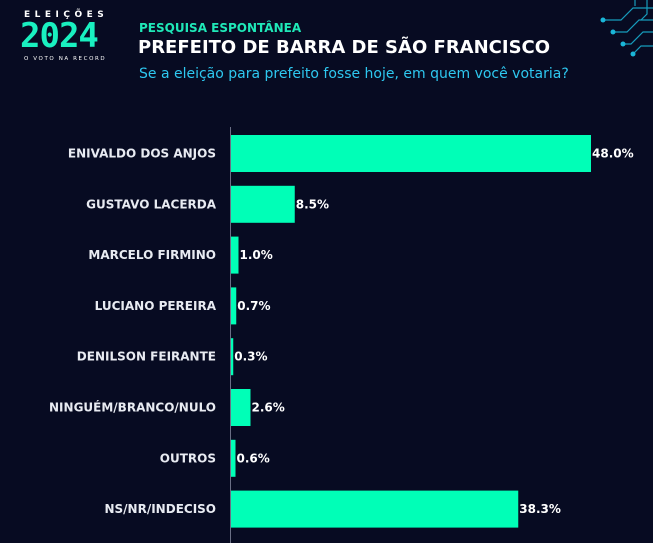  What do you see at coordinates (312, 204) in the screenshot?
I see `value-label: 8.5%` at bounding box center [312, 204].